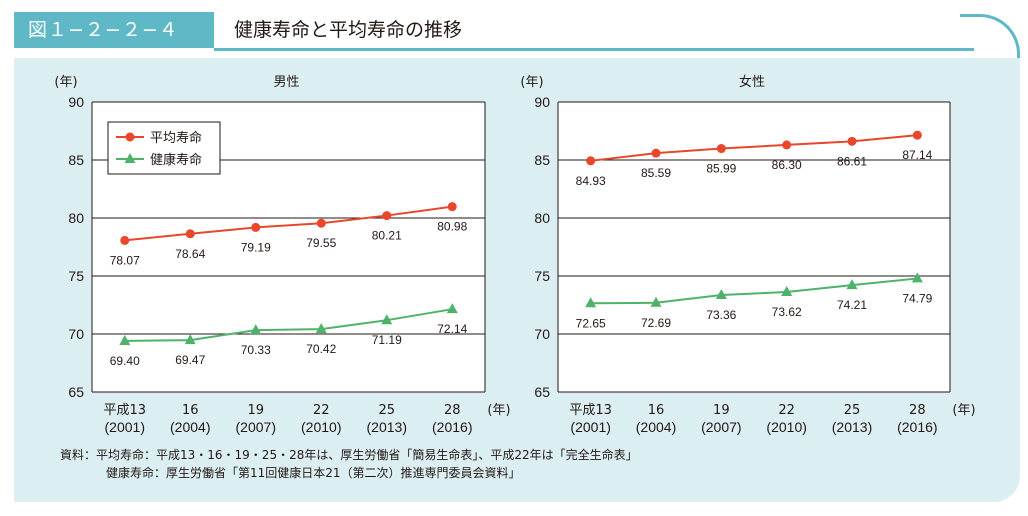 The height and width of the screenshot is (516, 1028). What do you see at coordinates (164, 148) in the screenshot?
I see `legend-box` at bounding box center [164, 148].